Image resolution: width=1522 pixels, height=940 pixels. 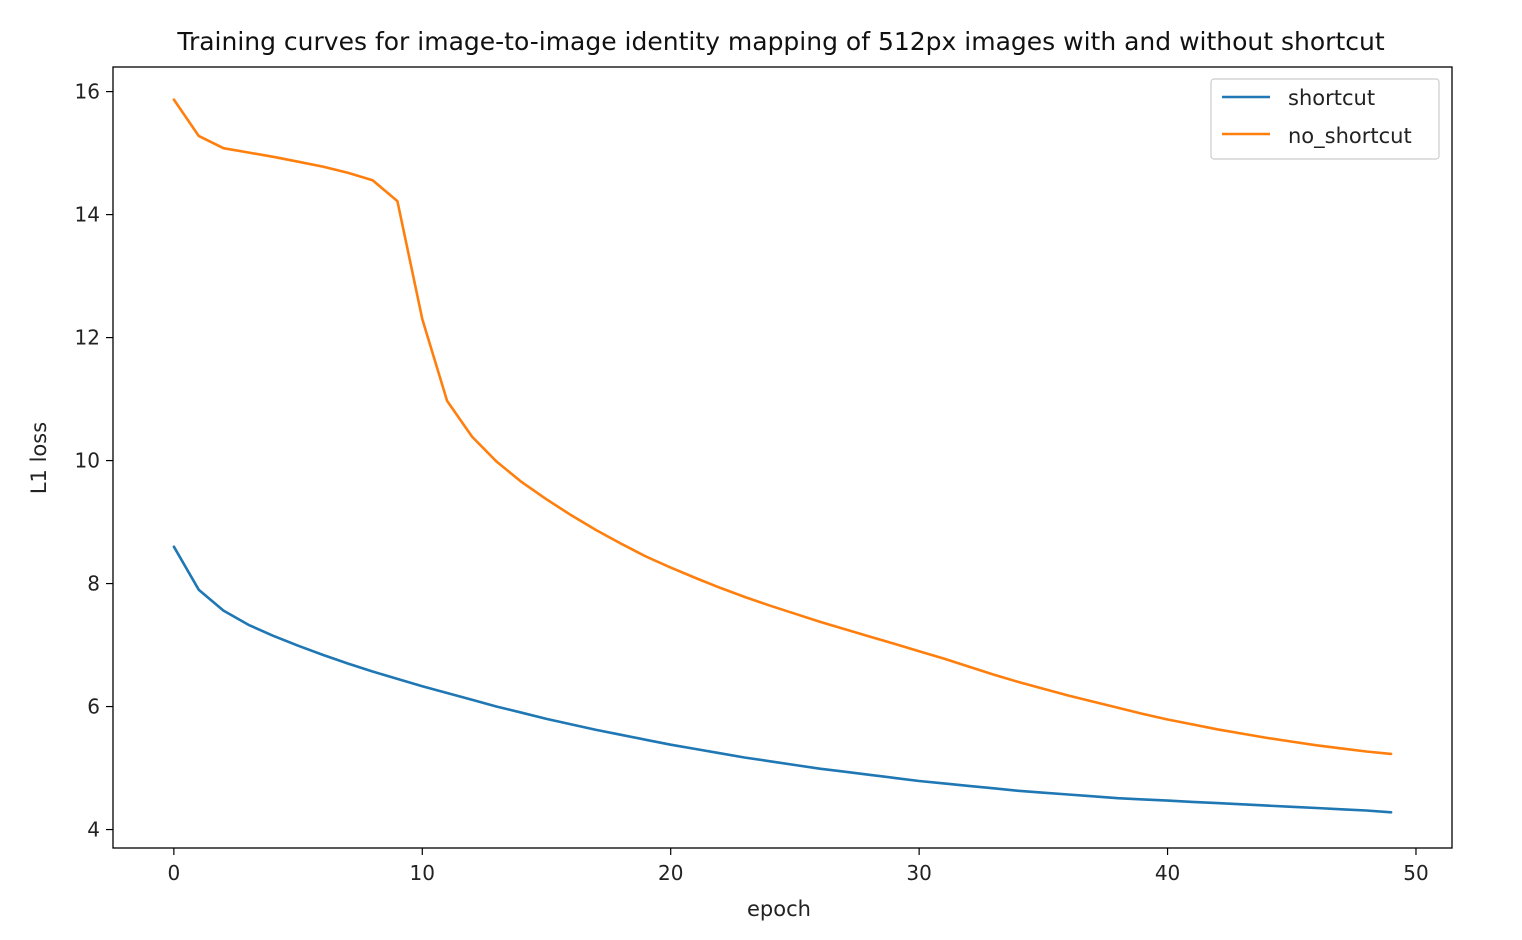 What do you see at coordinates (918, 873) in the screenshot?
I see `x-tick-label: 30` at bounding box center [918, 873].